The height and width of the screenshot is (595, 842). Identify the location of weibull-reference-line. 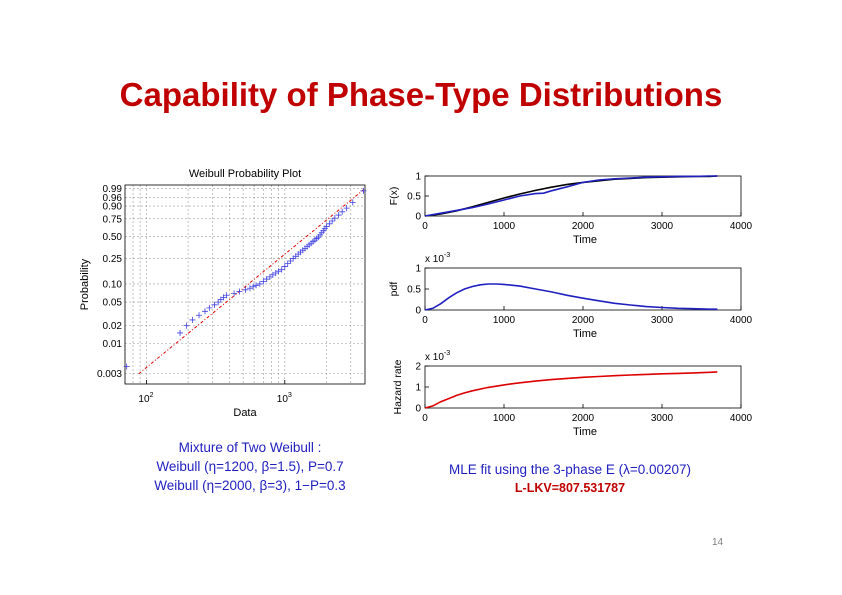
(252, 281).